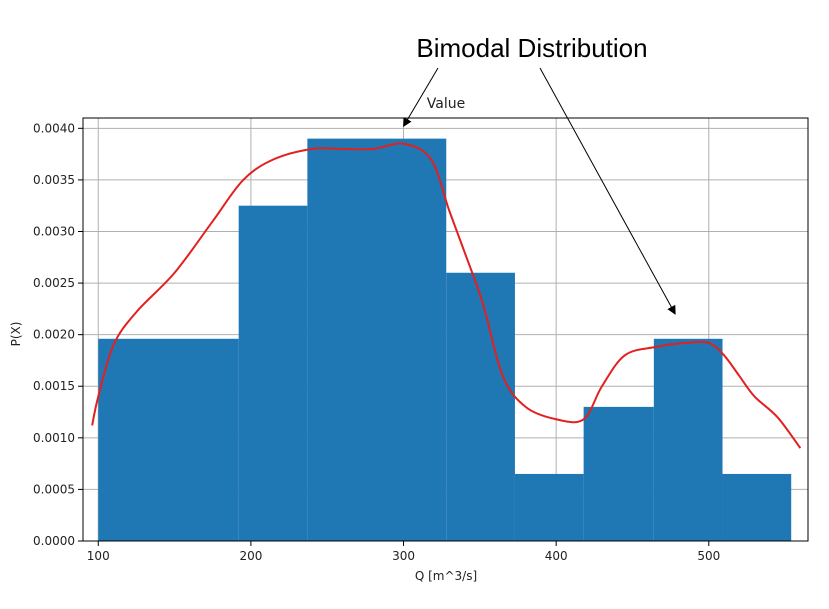 The height and width of the screenshot is (609, 829). What do you see at coordinates (16, 334) in the screenshot?
I see `y-axis-label: P(X)` at bounding box center [16, 334].